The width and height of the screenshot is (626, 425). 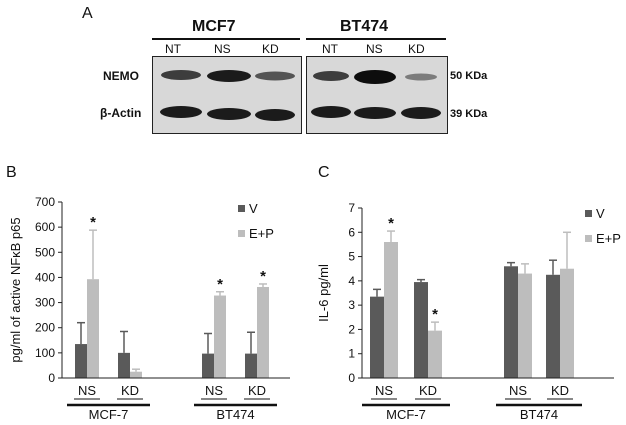 I want to click on y-tick-label: 300, so click(x=45, y=303).